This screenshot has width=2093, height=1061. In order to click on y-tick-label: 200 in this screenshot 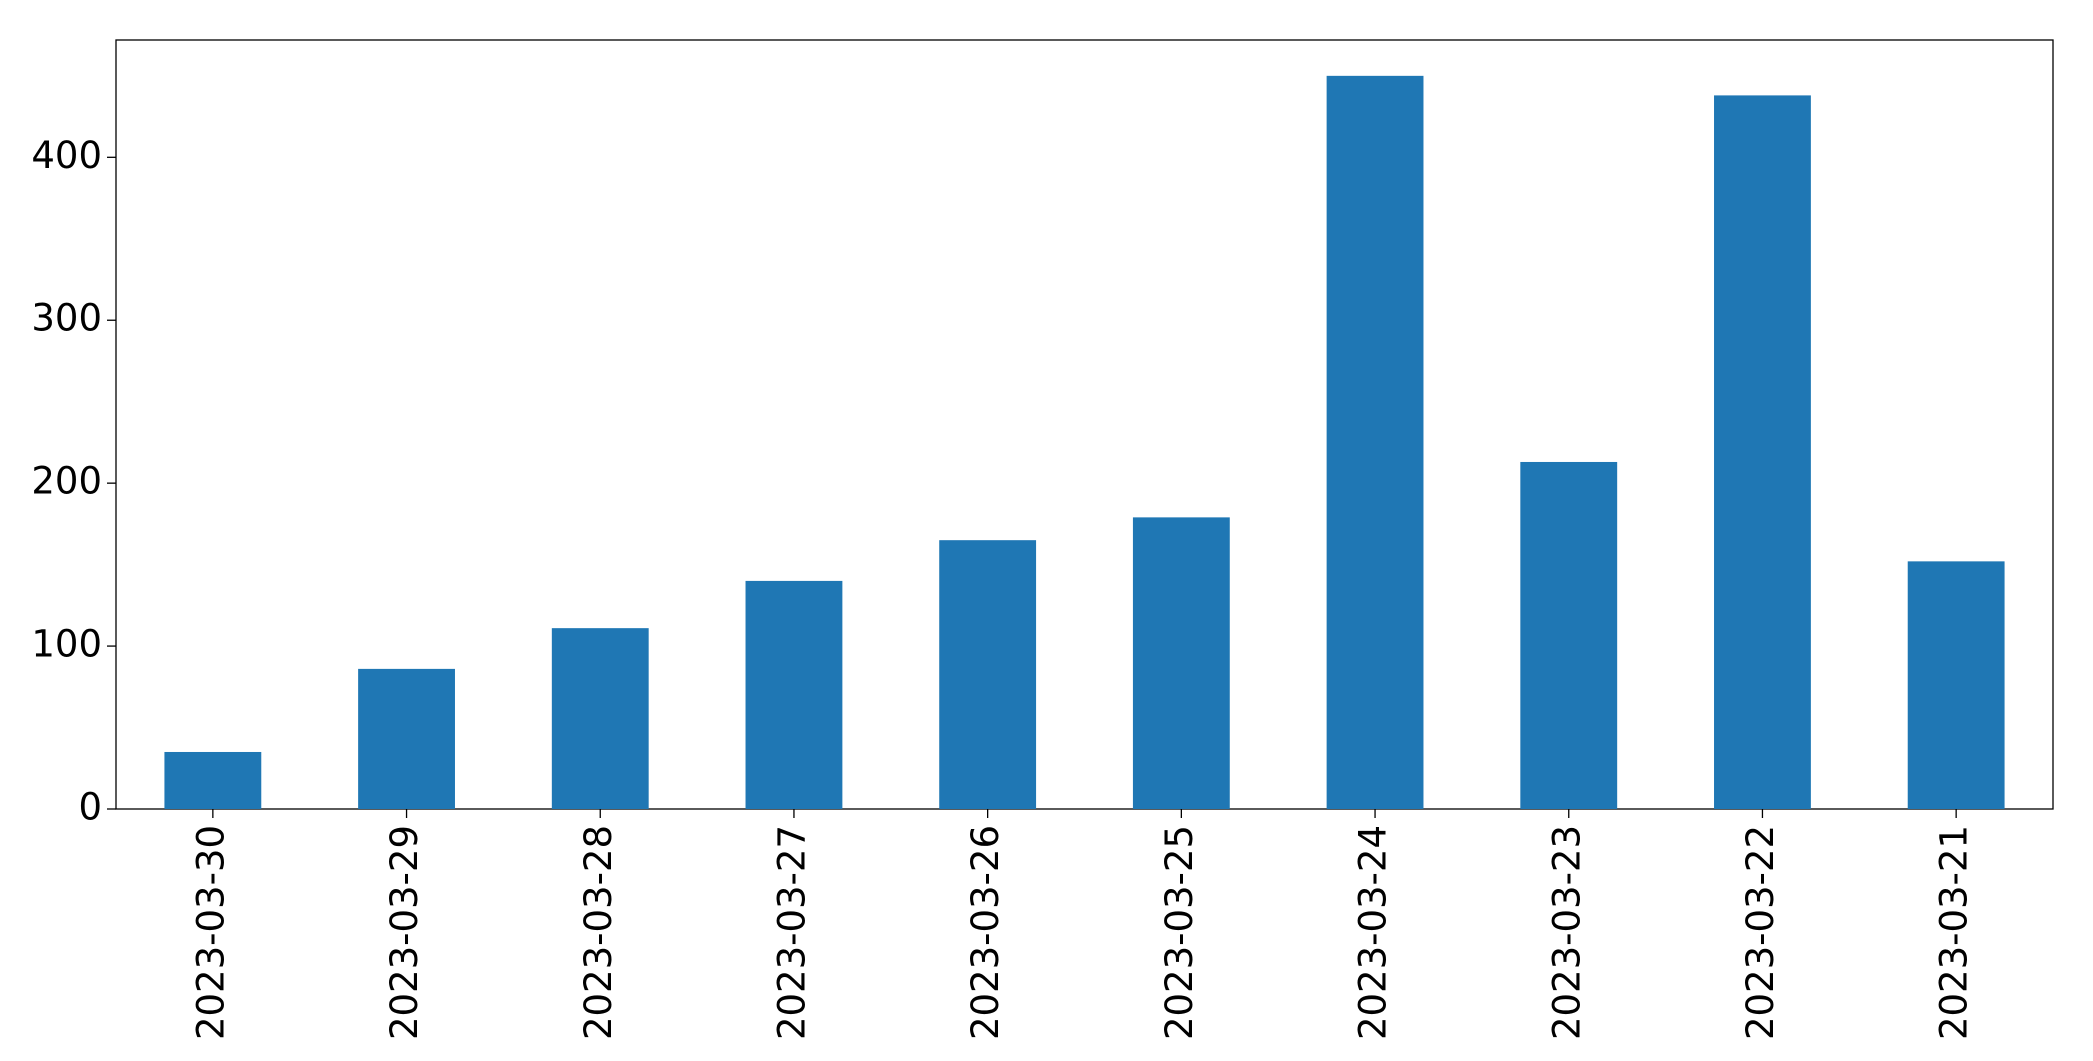, I will do `click(66, 481)`.